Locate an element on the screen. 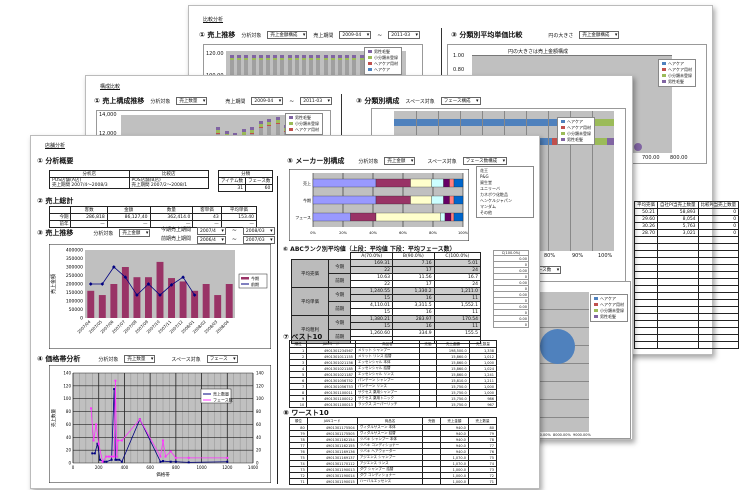 This screenshot has width=740, height=490. side-value: 0 is located at coordinates (511, 300).